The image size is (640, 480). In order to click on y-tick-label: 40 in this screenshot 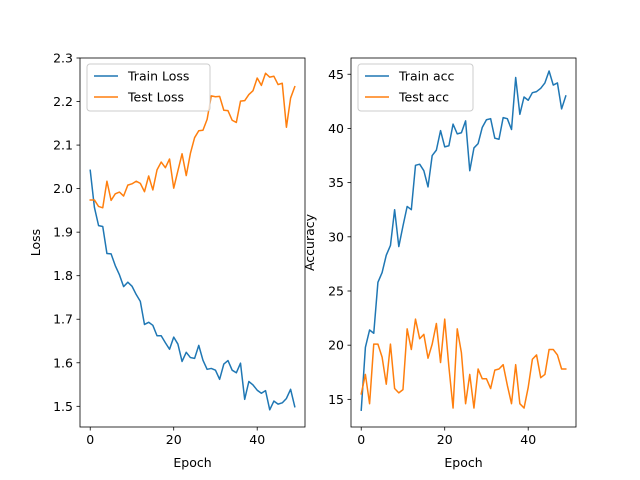, I will do `click(336, 128)`.